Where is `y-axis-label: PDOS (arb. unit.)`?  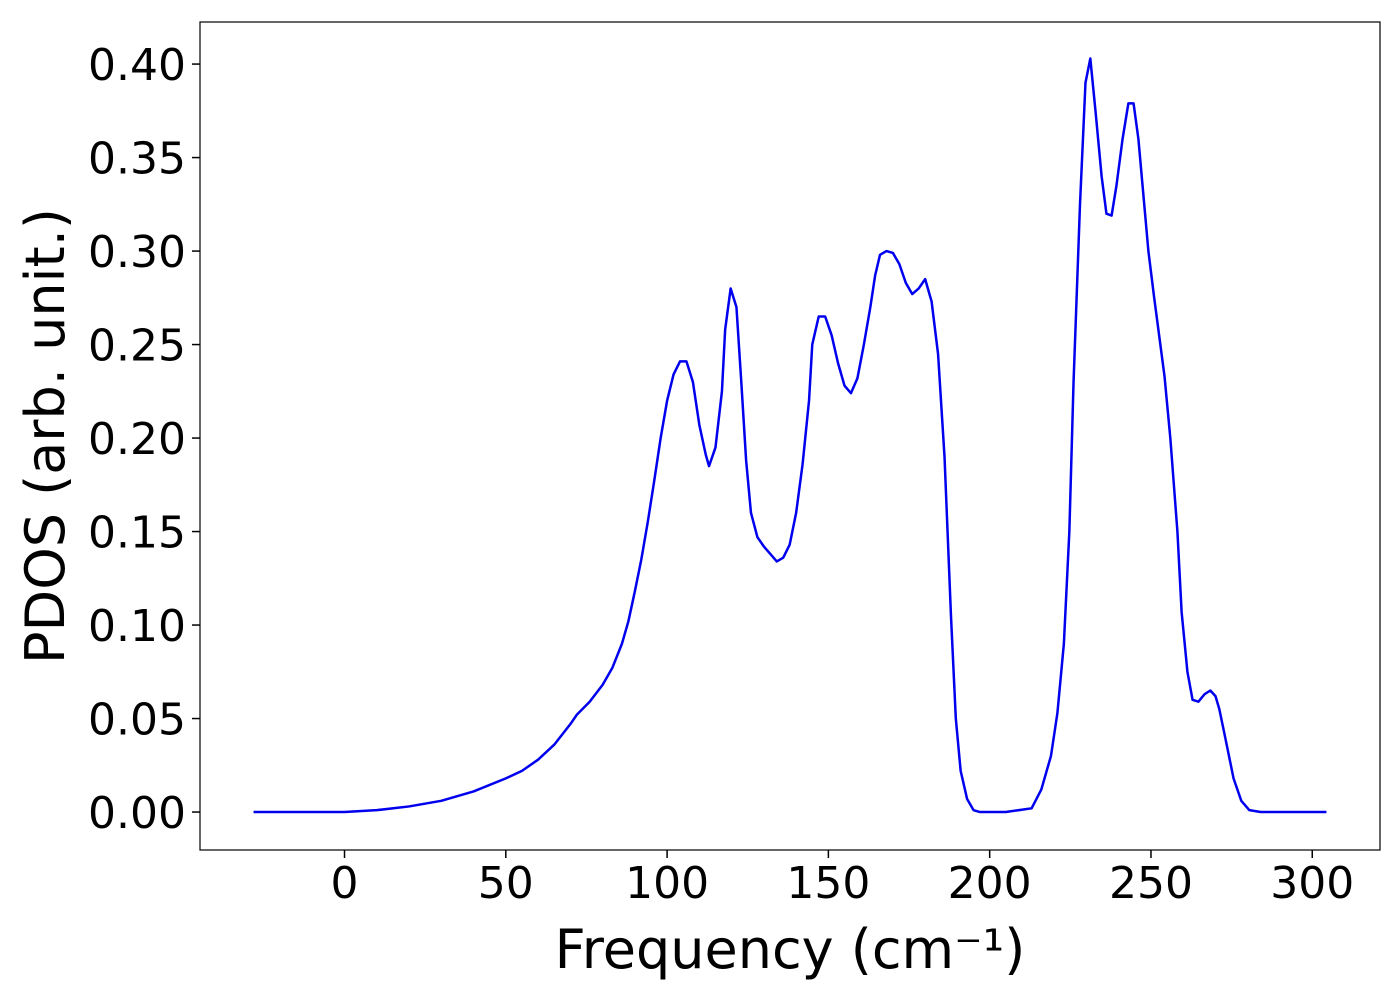 y-axis-label: PDOS (arb. unit.) is located at coordinates (45, 436).